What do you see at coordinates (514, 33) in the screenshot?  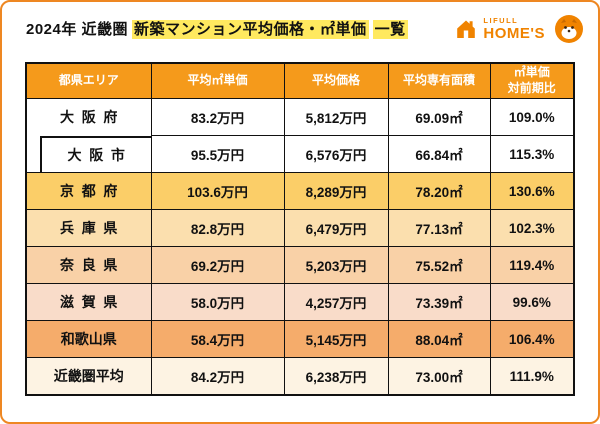 I see `logo-homes-label: HOME'S` at bounding box center [514, 33].